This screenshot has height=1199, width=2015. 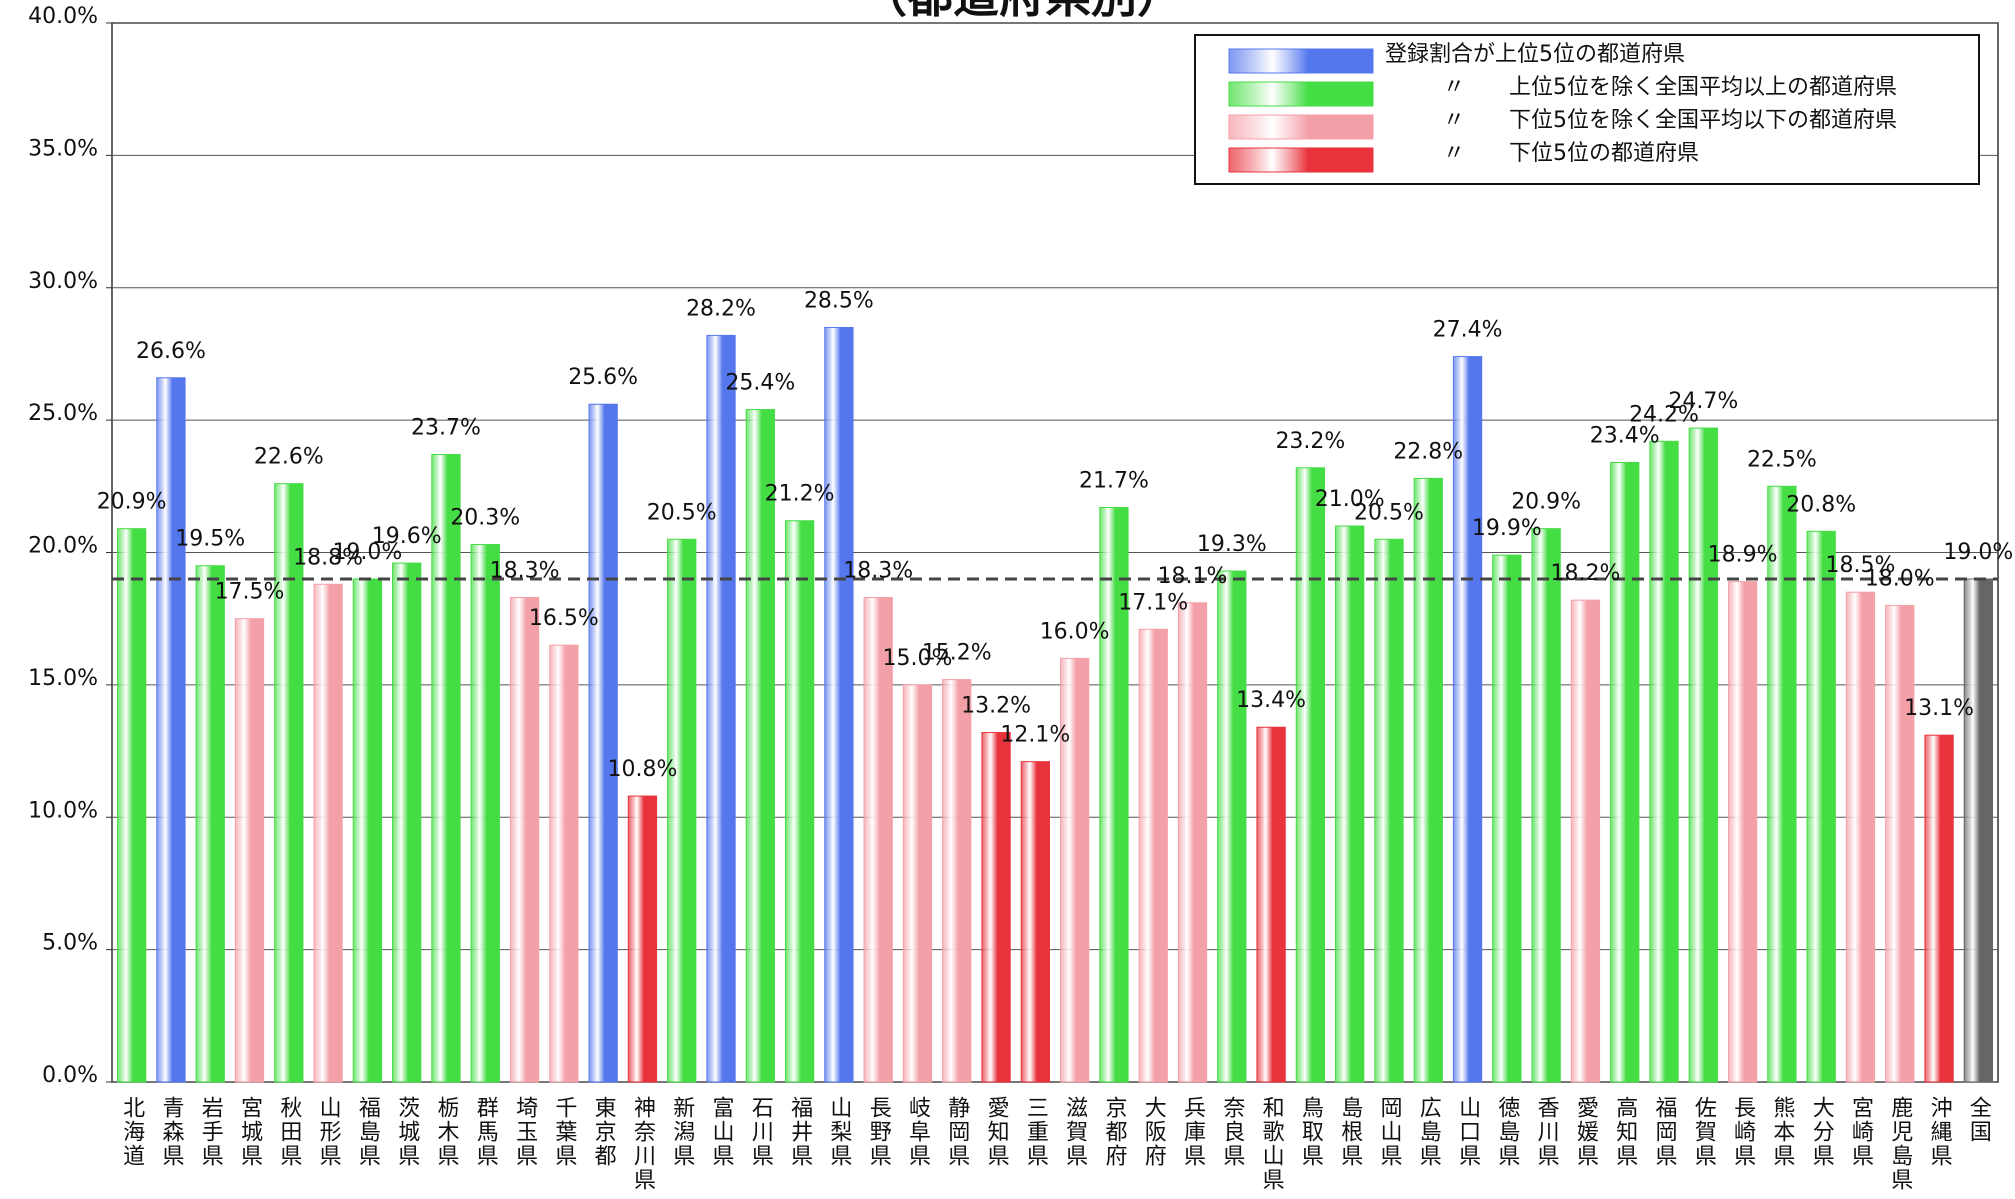 I want to click on value-label: 28.5%, so click(x=839, y=300).